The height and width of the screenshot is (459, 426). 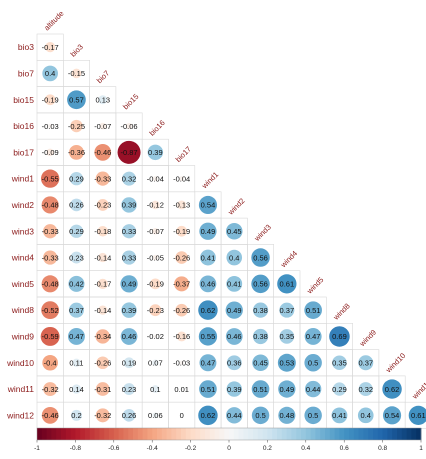 What do you see at coordinates (183, 154) in the screenshot?
I see `column-label: bio17` at bounding box center [183, 154].